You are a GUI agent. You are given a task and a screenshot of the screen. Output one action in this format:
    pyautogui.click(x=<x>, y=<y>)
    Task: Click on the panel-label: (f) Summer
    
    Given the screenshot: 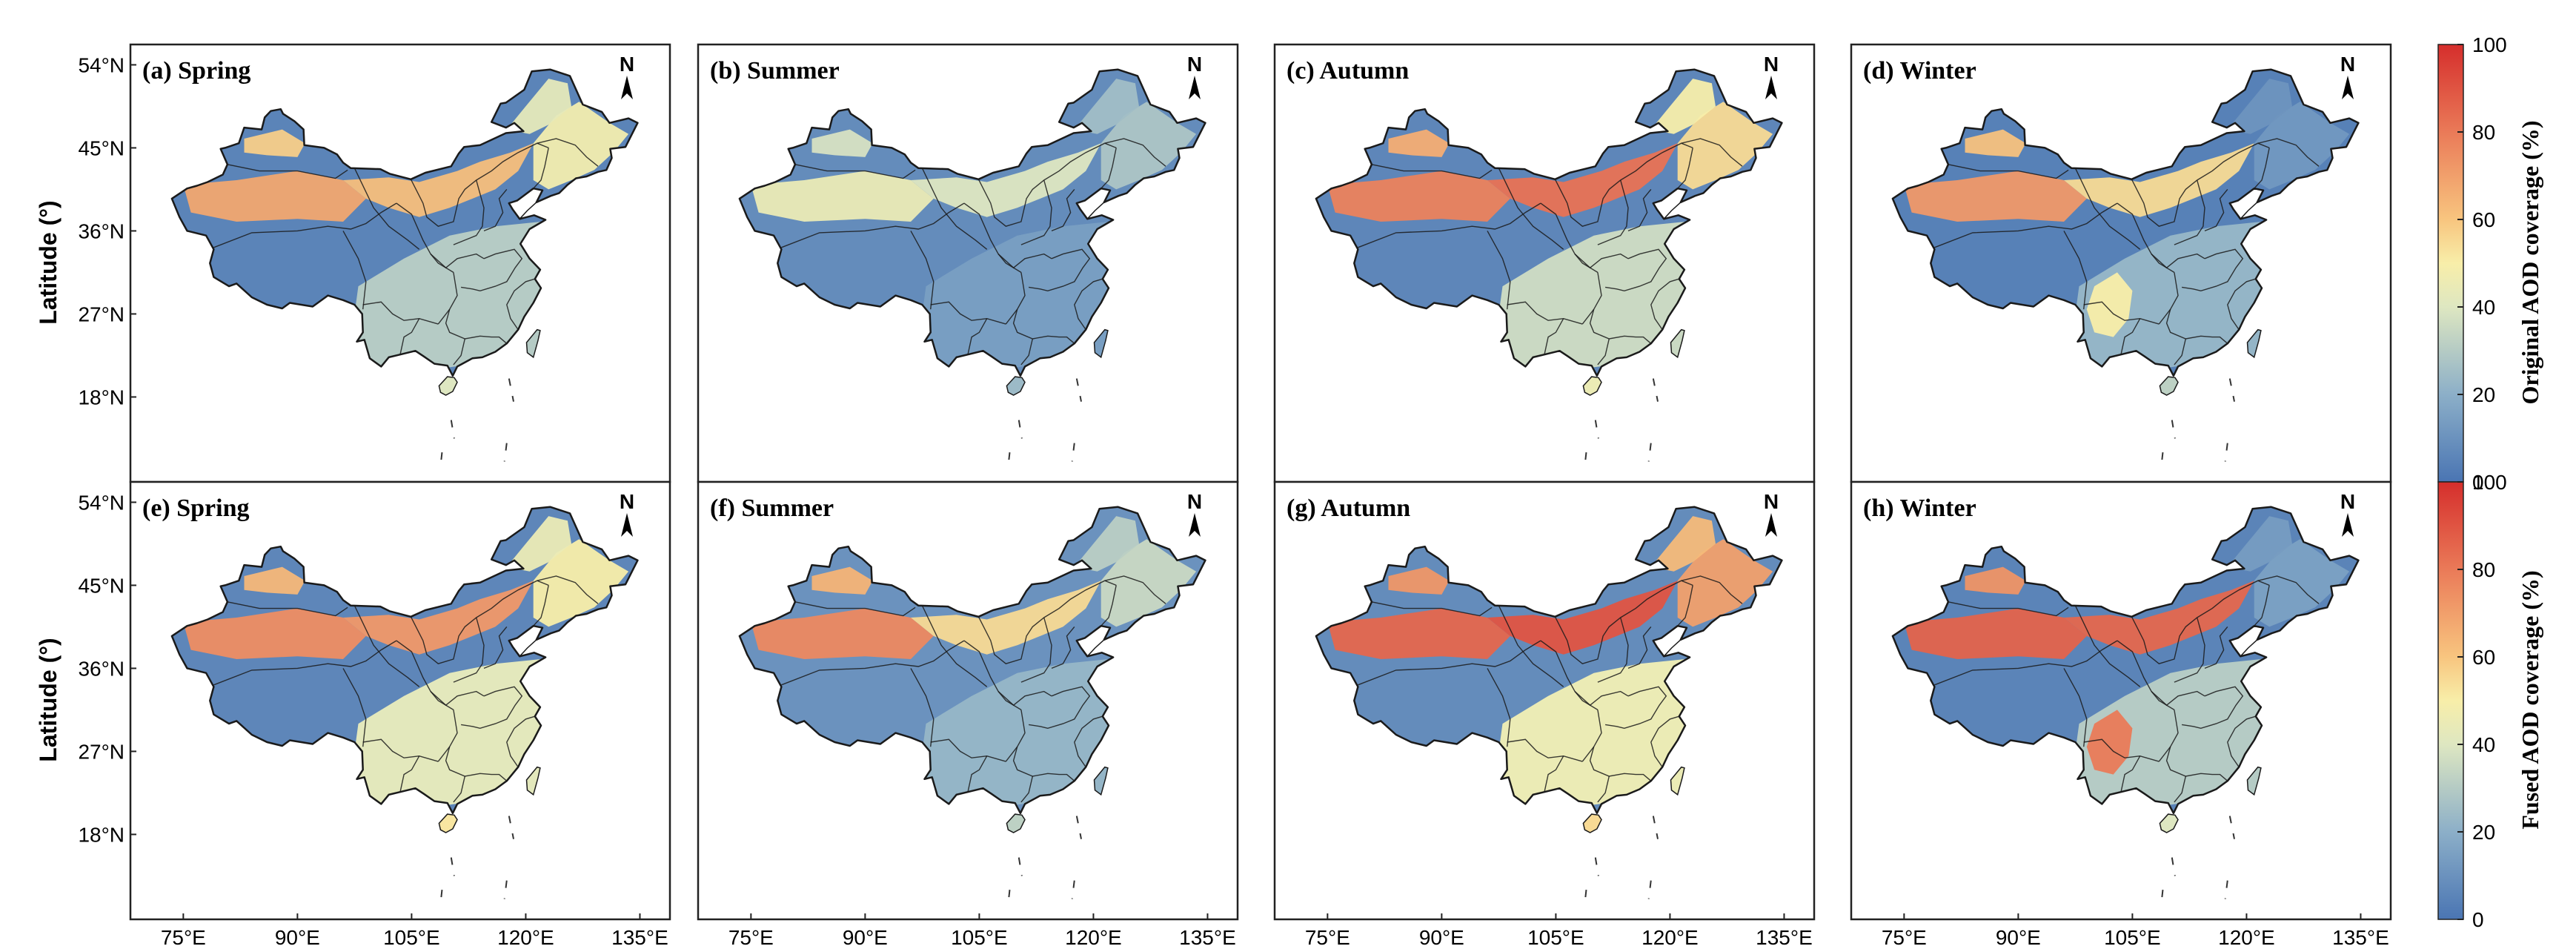 What is the action you would take?
    pyautogui.click(x=772, y=509)
    